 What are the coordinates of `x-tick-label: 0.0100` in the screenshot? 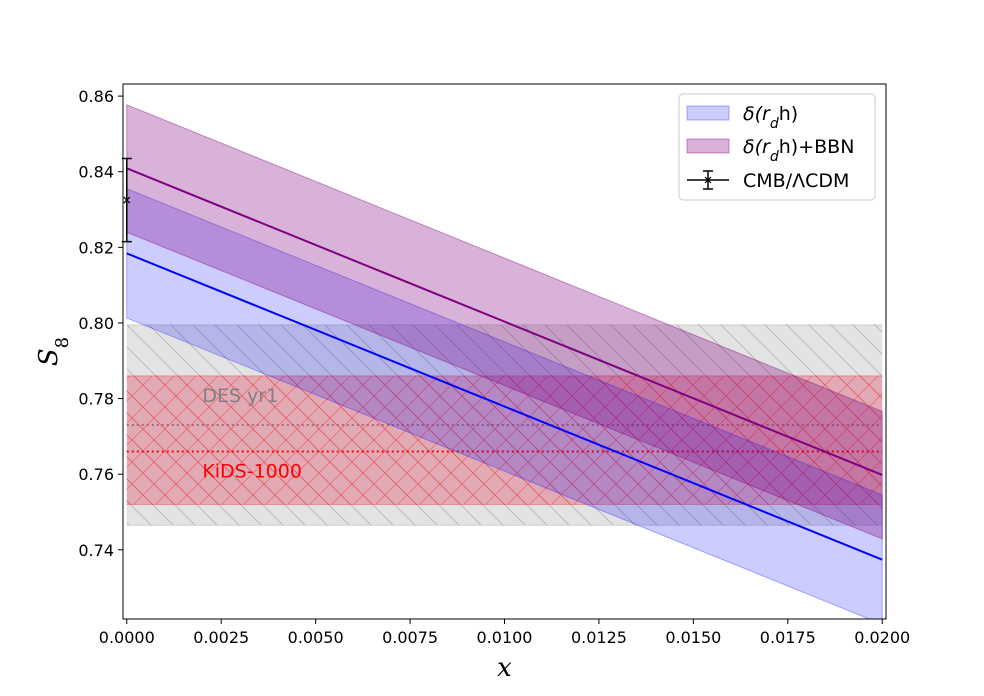 It's located at (505, 637).